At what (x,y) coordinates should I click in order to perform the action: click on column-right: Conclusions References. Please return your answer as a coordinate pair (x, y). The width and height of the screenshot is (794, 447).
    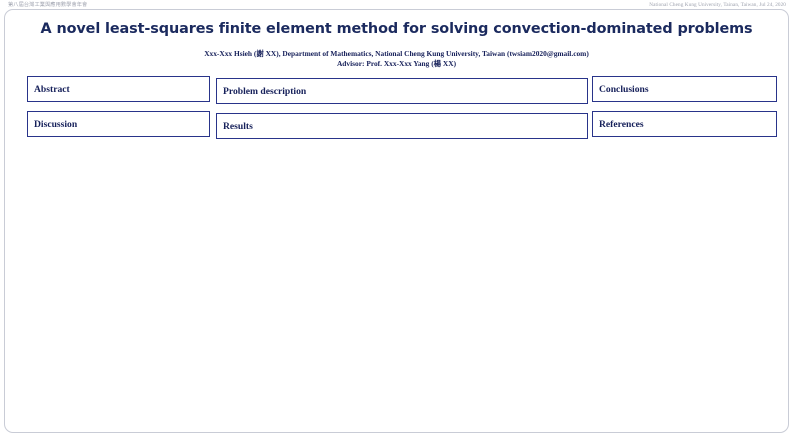
    Looking at the image, I should click on (684, 106).